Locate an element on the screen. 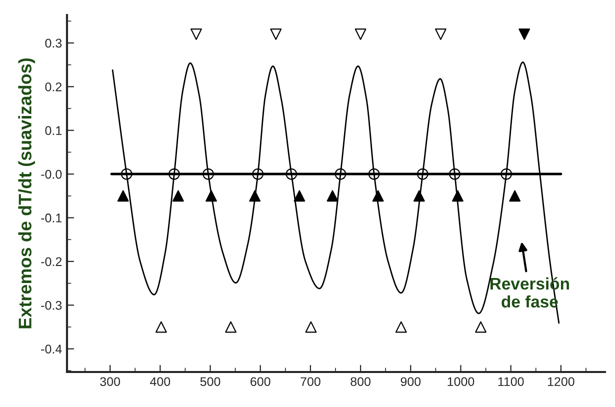 Image resolution: width=615 pixels, height=407 pixels. y-tick-label: -0.4 is located at coordinates (51, 349).